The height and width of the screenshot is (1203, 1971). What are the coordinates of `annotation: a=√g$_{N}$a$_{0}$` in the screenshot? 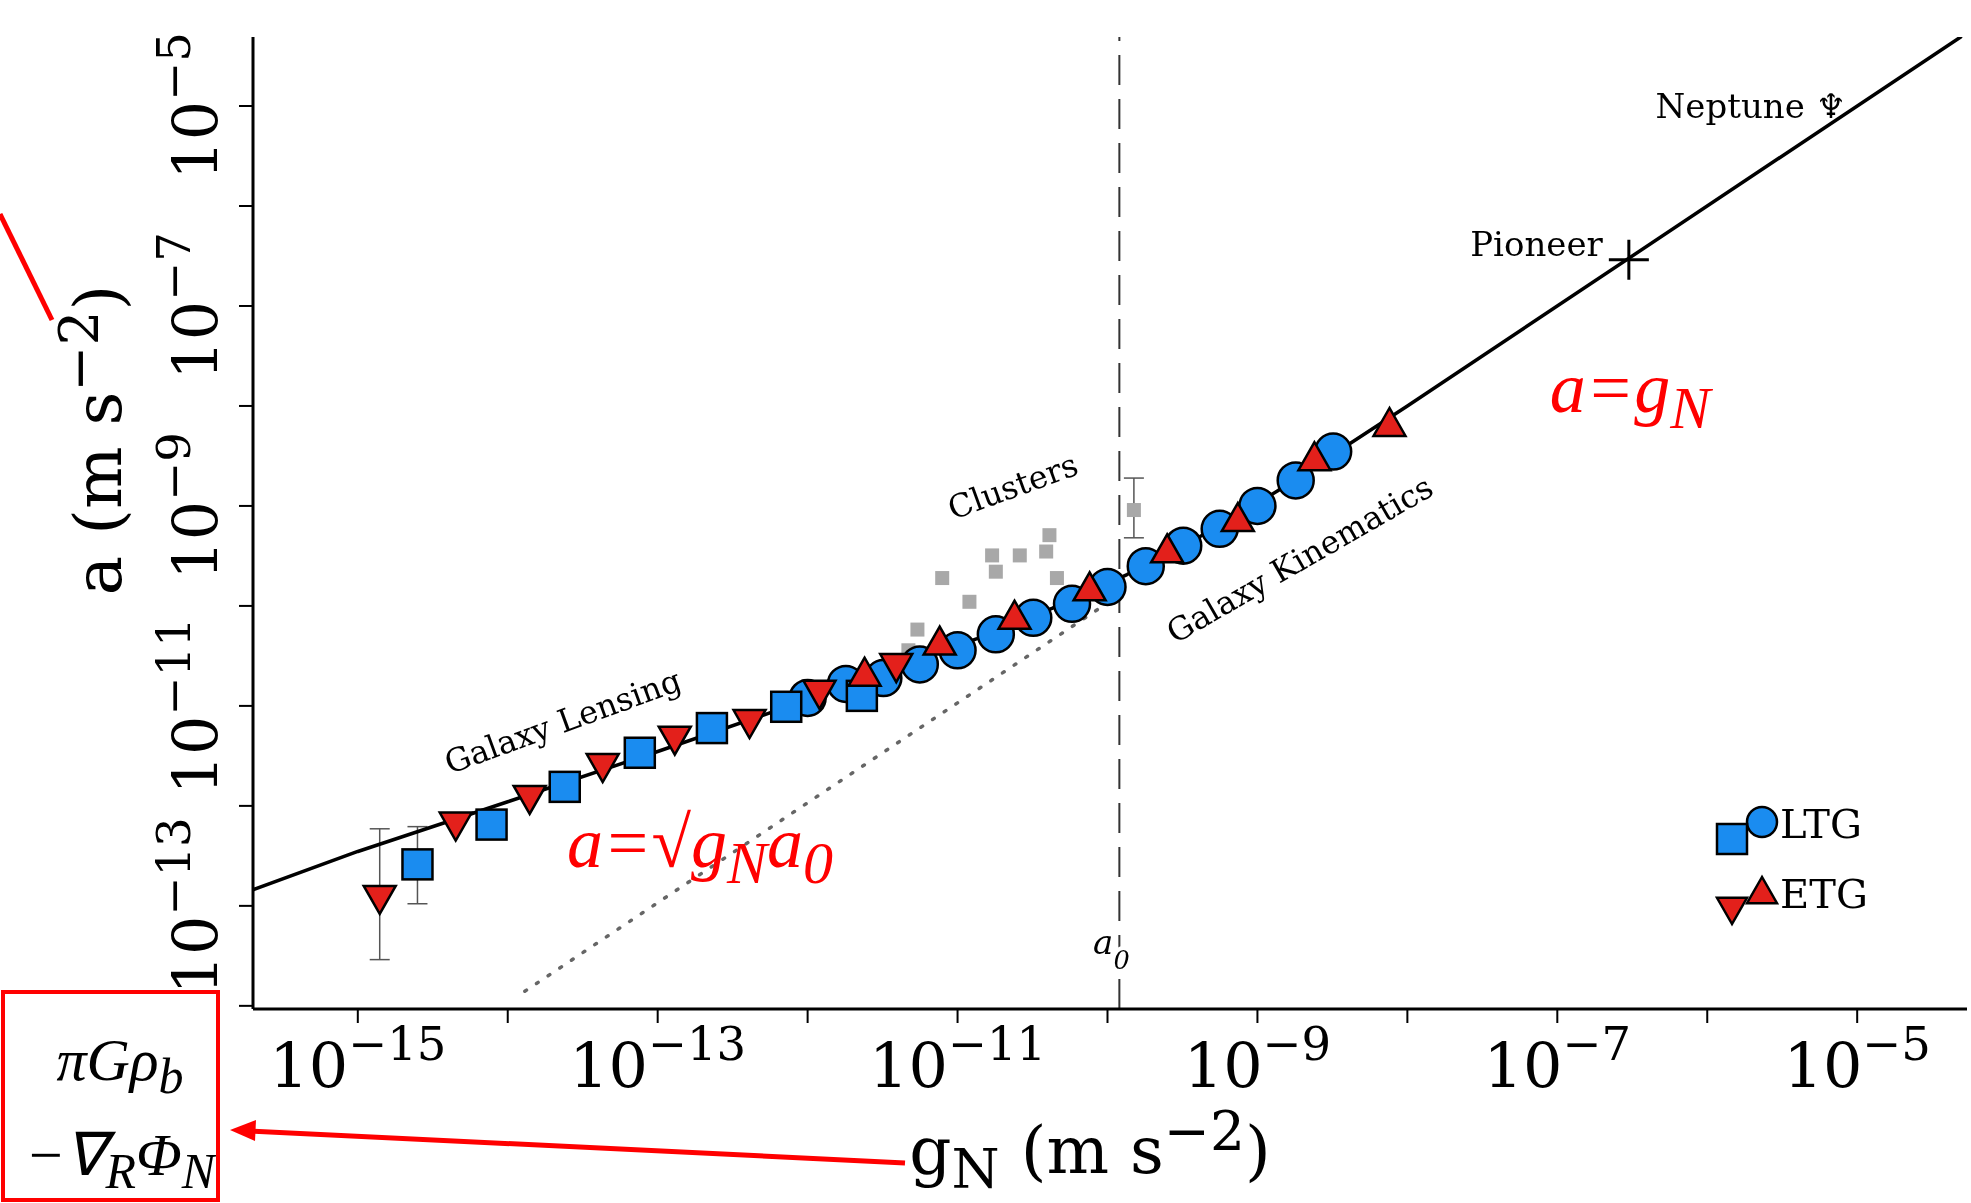 It's located at (700, 849).